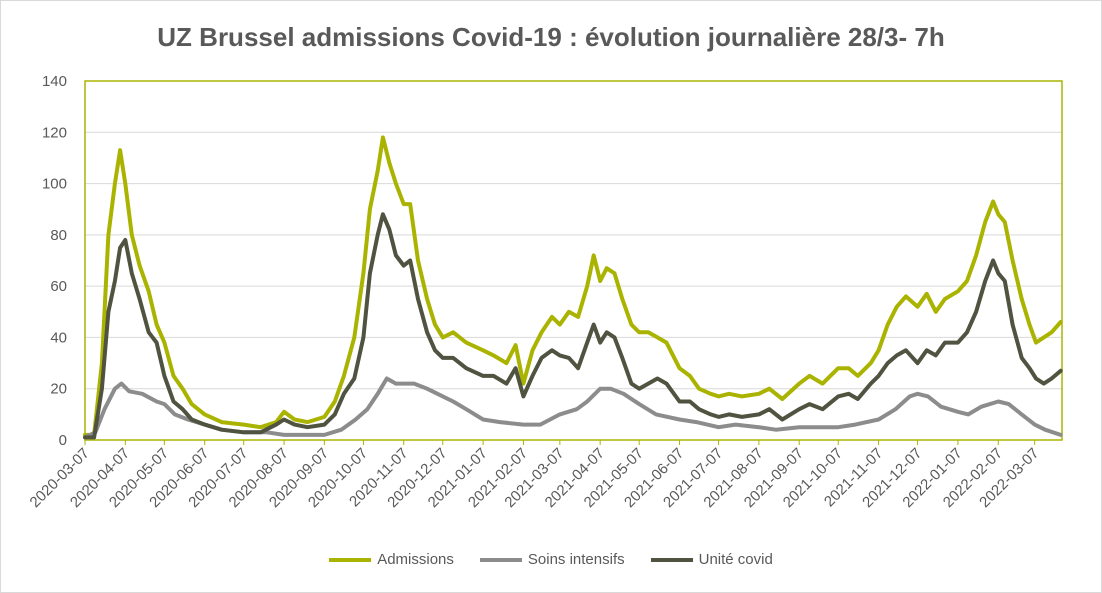 The image size is (1102, 593). What do you see at coordinates (500, 559) in the screenshot?
I see `legend-swatch-soins-intensifs` at bounding box center [500, 559].